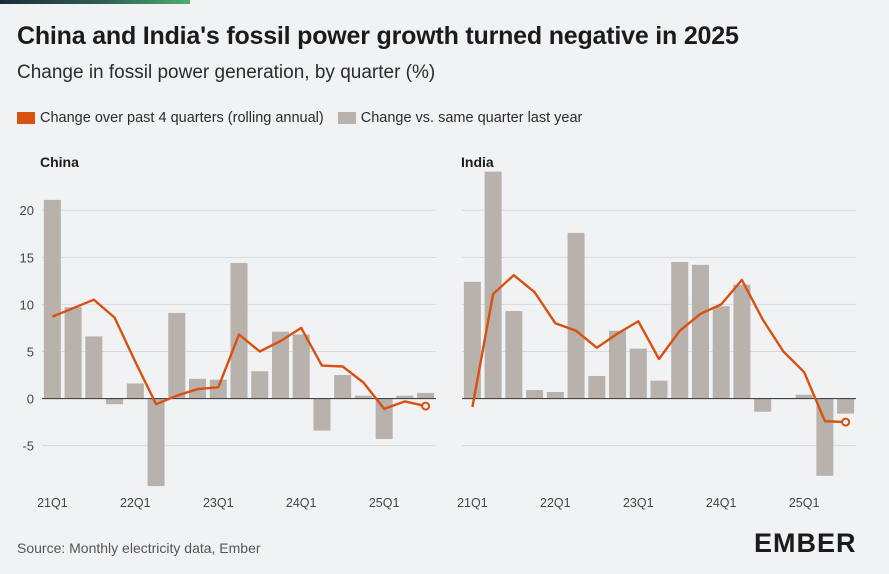 The height and width of the screenshot is (574, 889). I want to click on source-note: Source: Monthly electricity data, Ember, so click(139, 548).